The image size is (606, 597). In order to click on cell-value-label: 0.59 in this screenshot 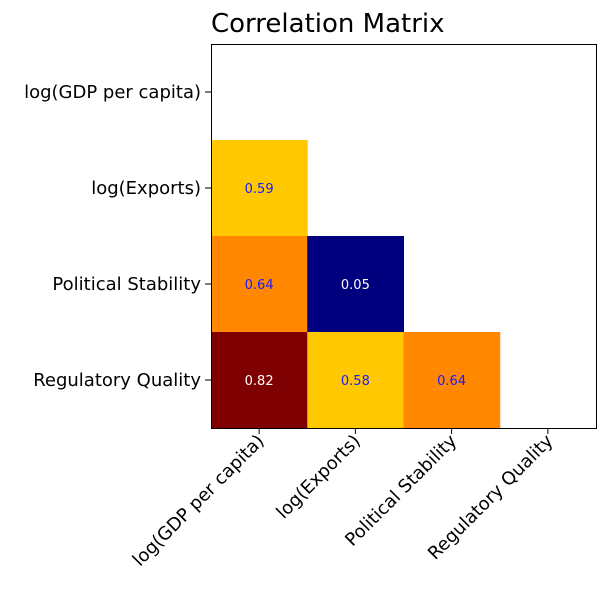, I will do `click(259, 189)`.